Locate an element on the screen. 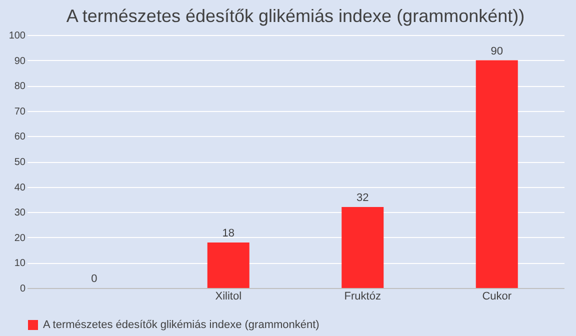  y-tick-label: 100 is located at coordinates (17, 36).